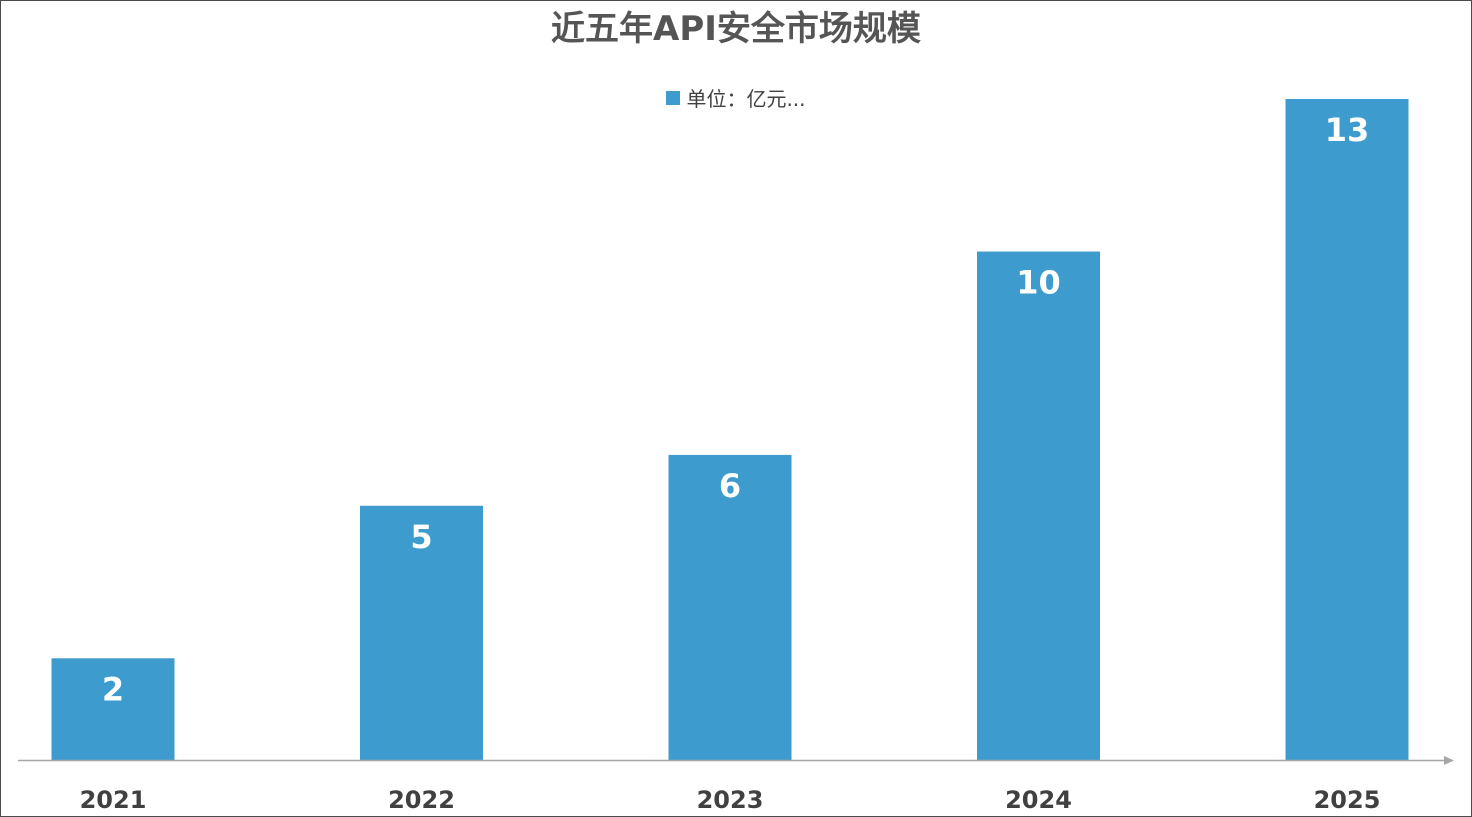 The width and height of the screenshot is (1472, 817). I want to click on bar-2022, so click(421, 632).